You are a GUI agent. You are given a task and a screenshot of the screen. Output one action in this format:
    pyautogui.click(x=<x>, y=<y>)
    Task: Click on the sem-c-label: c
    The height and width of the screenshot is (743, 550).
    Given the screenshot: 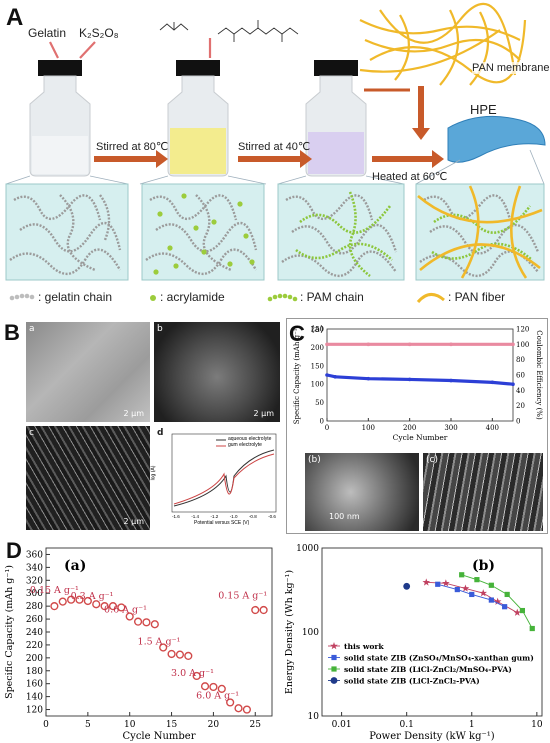 What is the action you would take?
    pyautogui.click(x=31, y=433)
    